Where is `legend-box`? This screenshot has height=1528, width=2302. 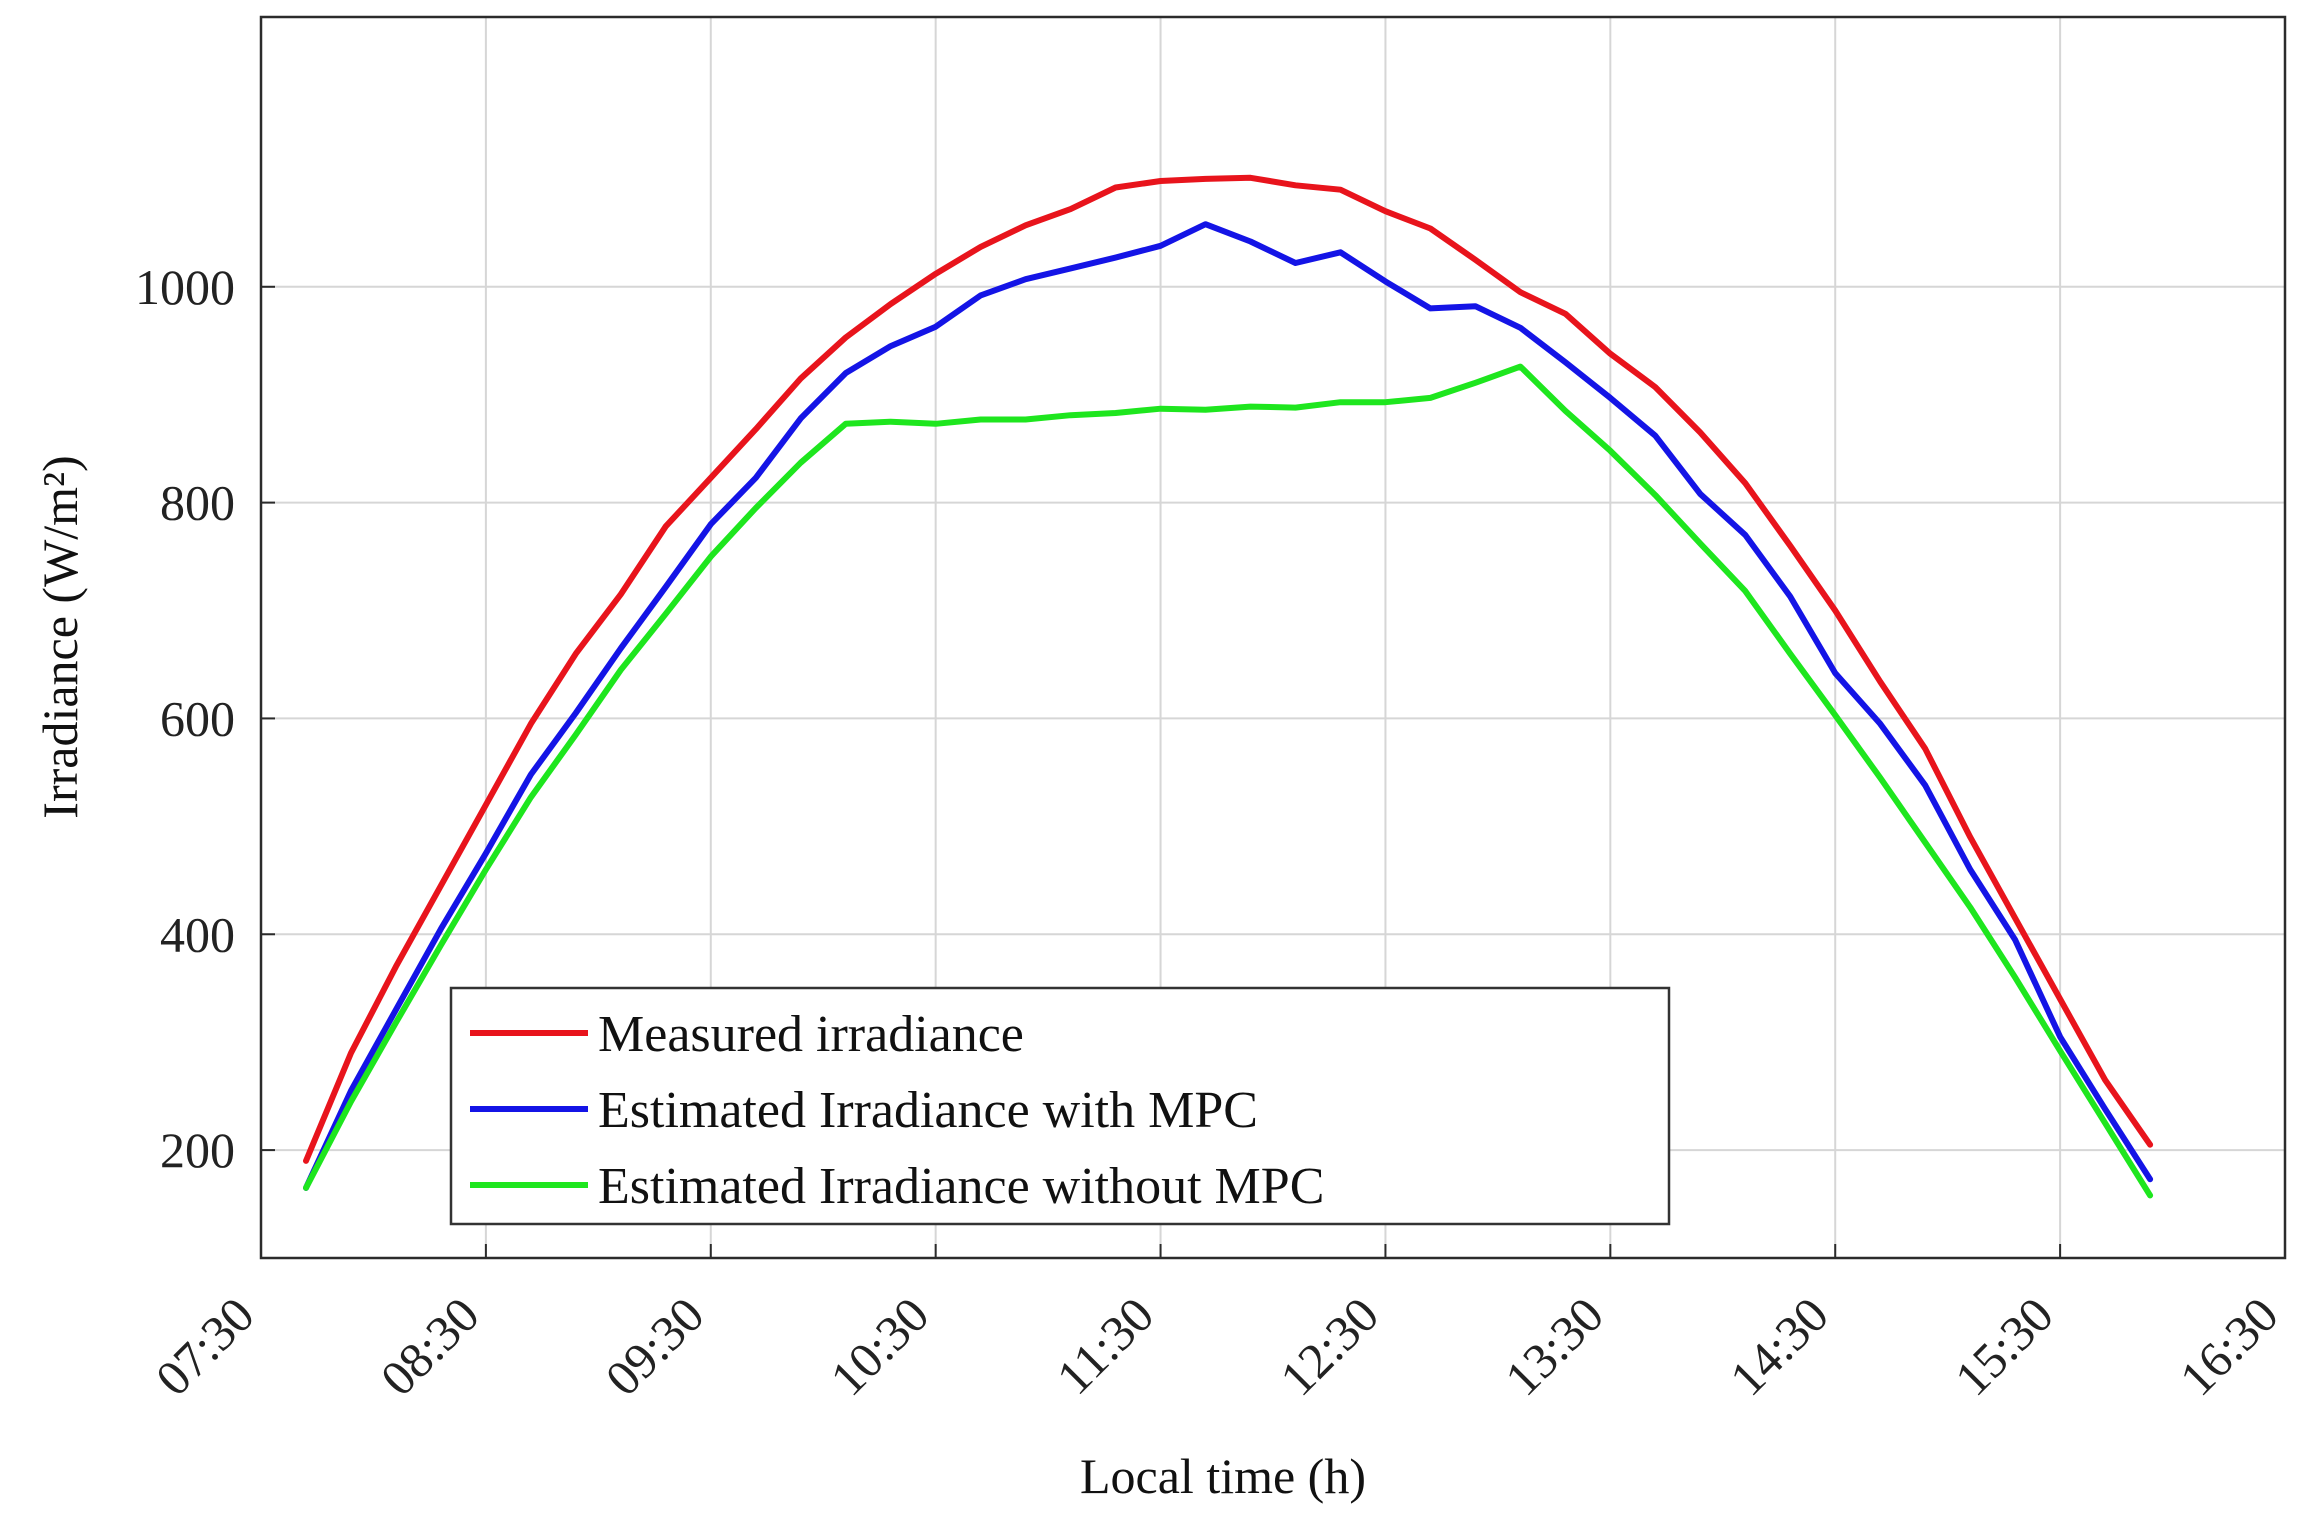
legend-box is located at coordinates (1060, 1106).